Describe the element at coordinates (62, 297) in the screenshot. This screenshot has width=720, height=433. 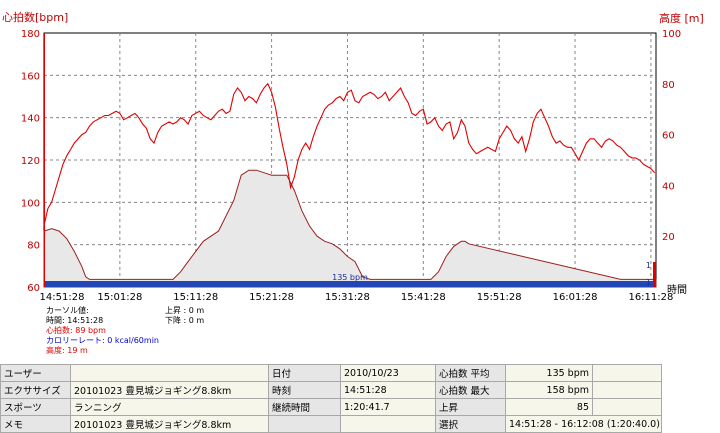
I see `x-axis-tick-label: 14:51:28` at that location.